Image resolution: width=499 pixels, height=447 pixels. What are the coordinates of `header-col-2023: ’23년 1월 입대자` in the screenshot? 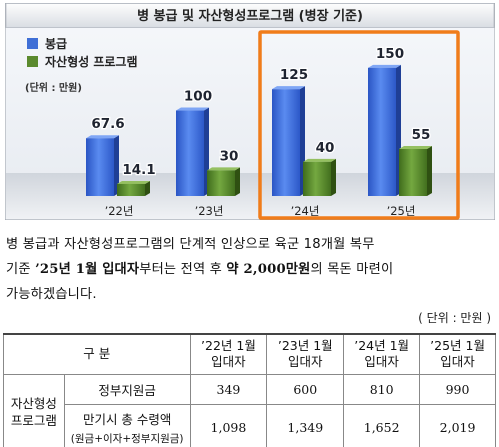 It's located at (305, 354).